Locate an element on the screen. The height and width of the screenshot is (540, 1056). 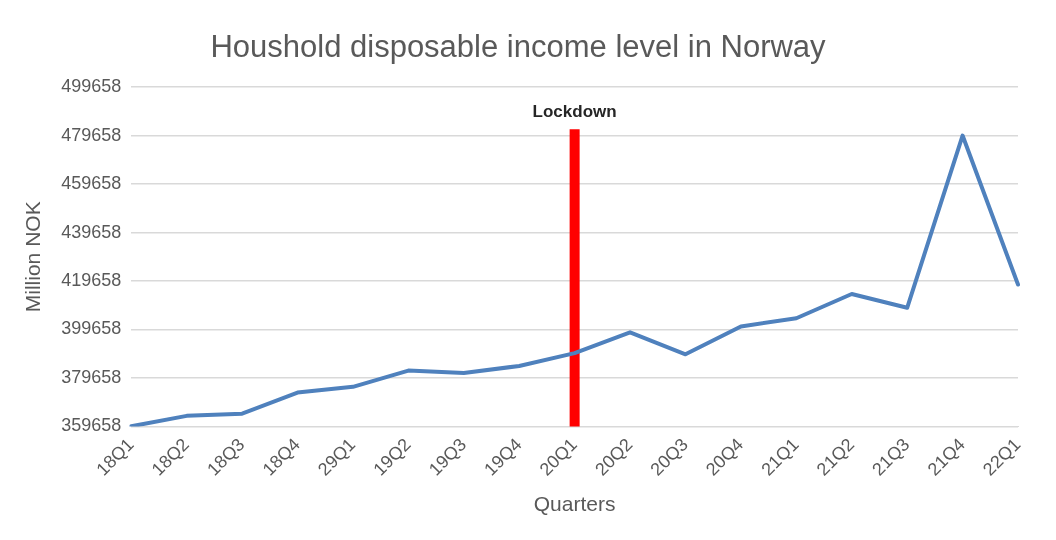
y-tick-label: 399658 is located at coordinates (91, 328).